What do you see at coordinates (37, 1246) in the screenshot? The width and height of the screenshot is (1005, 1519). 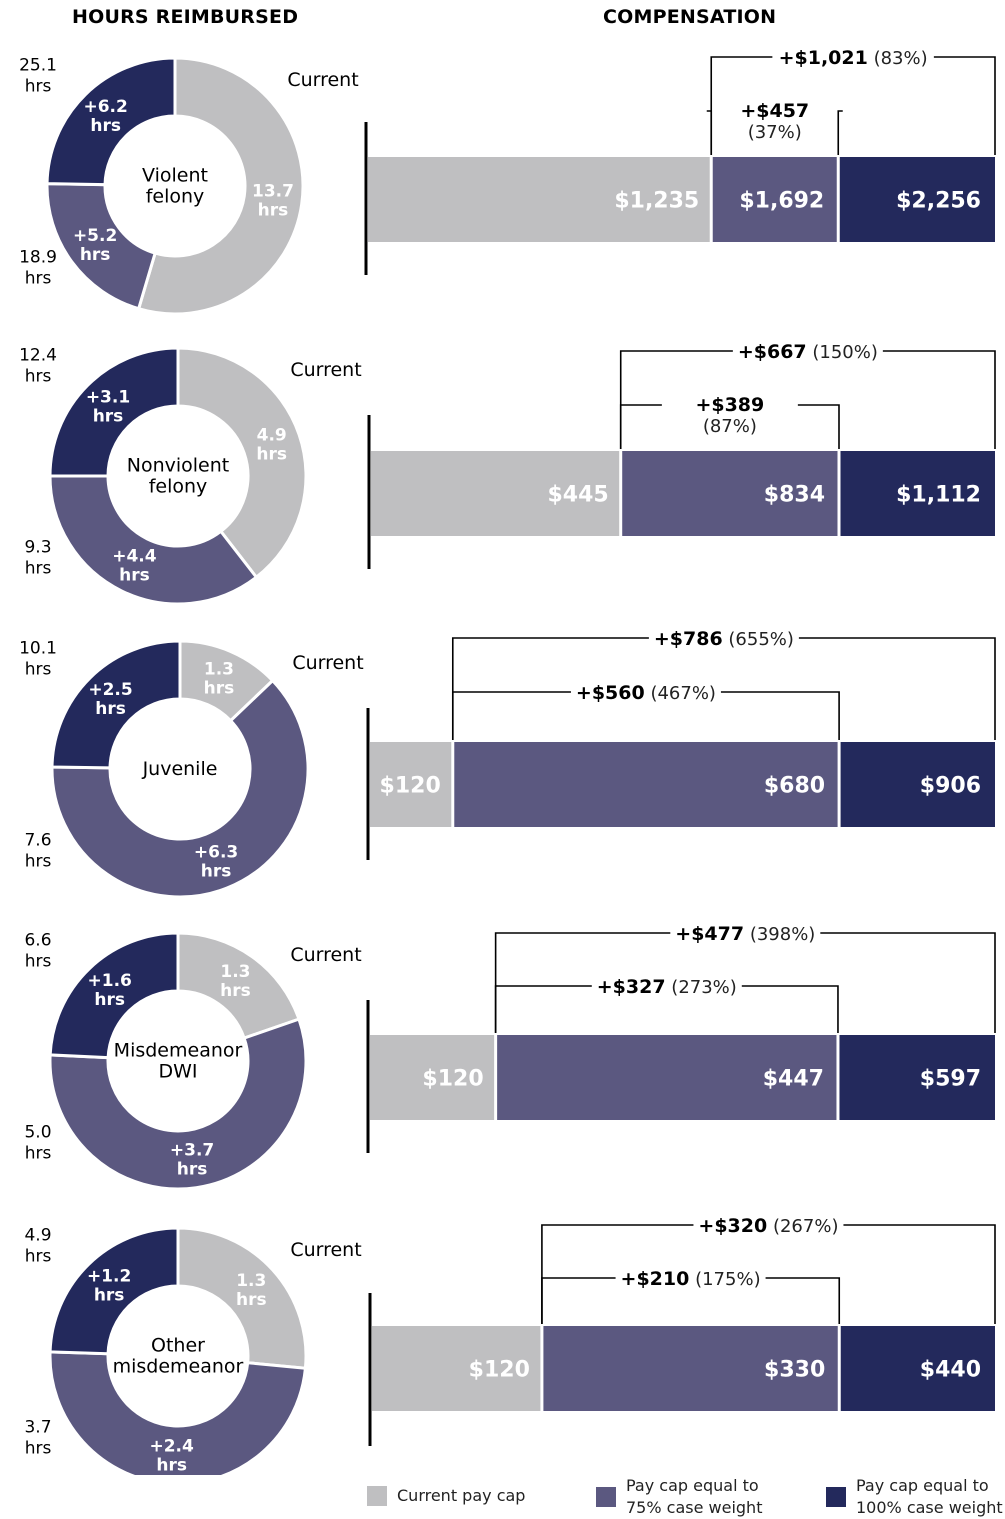 I see `total-hours-100: 4.9 hrs` at bounding box center [37, 1246].